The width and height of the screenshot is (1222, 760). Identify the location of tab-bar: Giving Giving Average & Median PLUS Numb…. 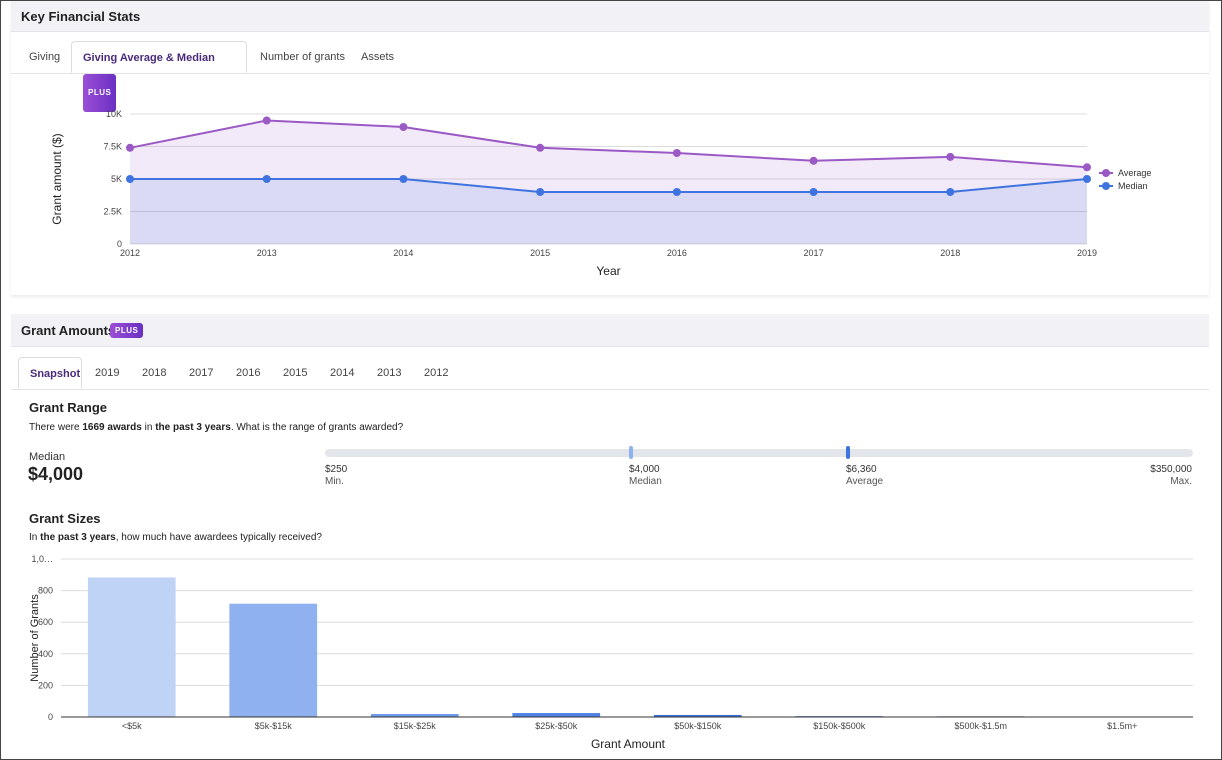
(610, 76).